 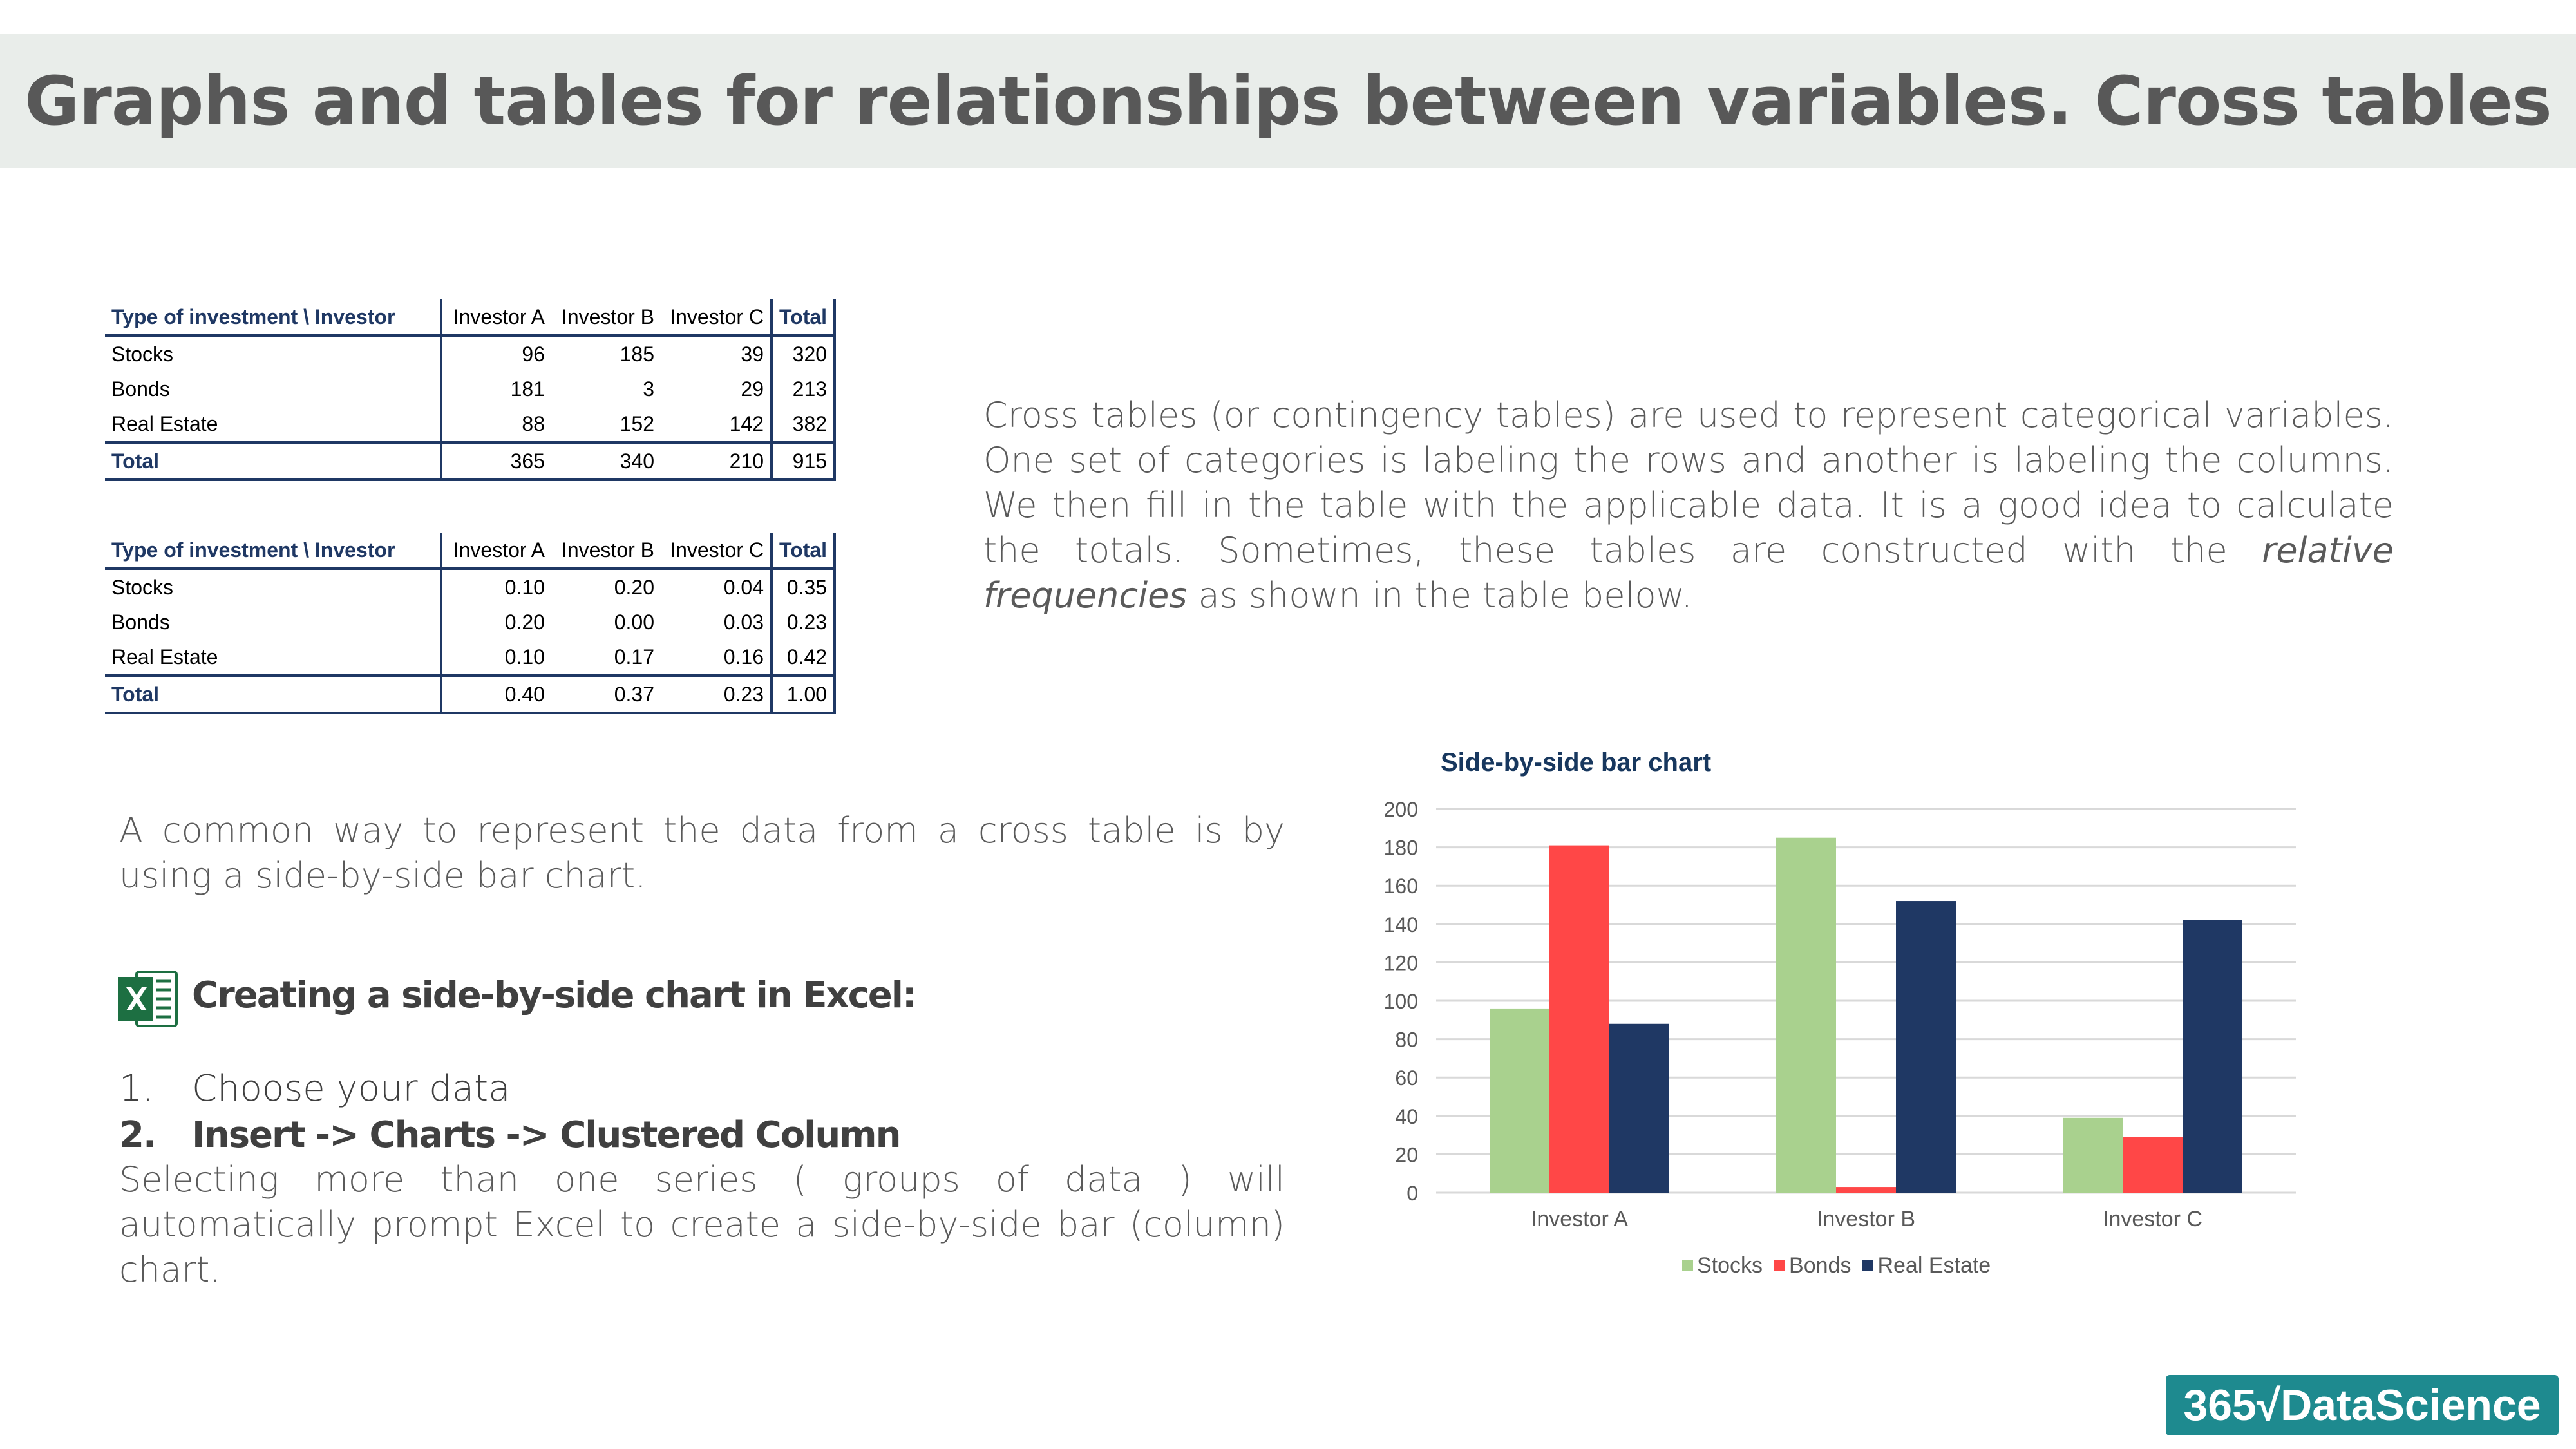 I want to click on y-tick-label: 40, so click(x=1407, y=1116).